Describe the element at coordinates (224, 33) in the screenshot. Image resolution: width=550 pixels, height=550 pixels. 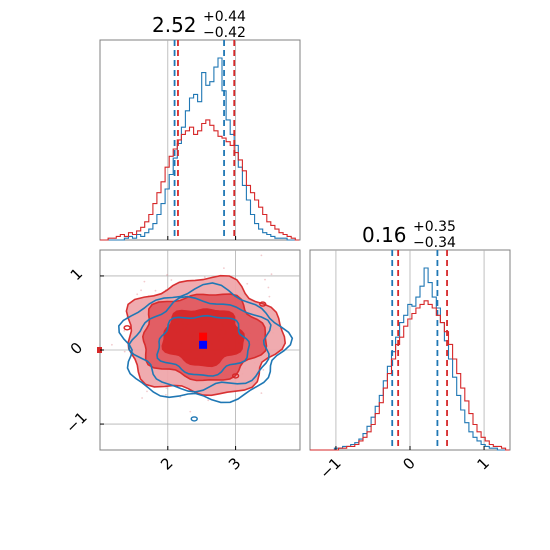
I see `hist-x-title-minus: −0.42` at that location.